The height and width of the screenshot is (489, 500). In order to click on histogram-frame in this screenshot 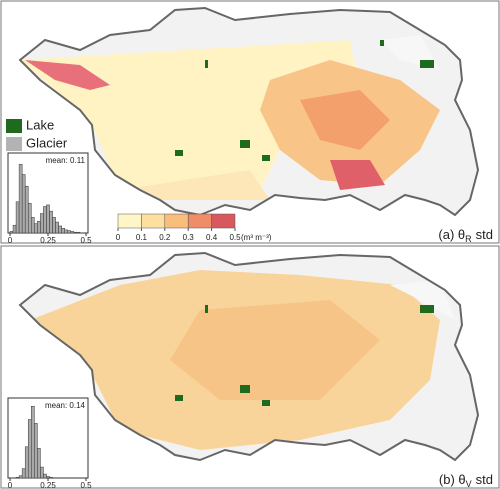, I will do `click(48, 438)`.